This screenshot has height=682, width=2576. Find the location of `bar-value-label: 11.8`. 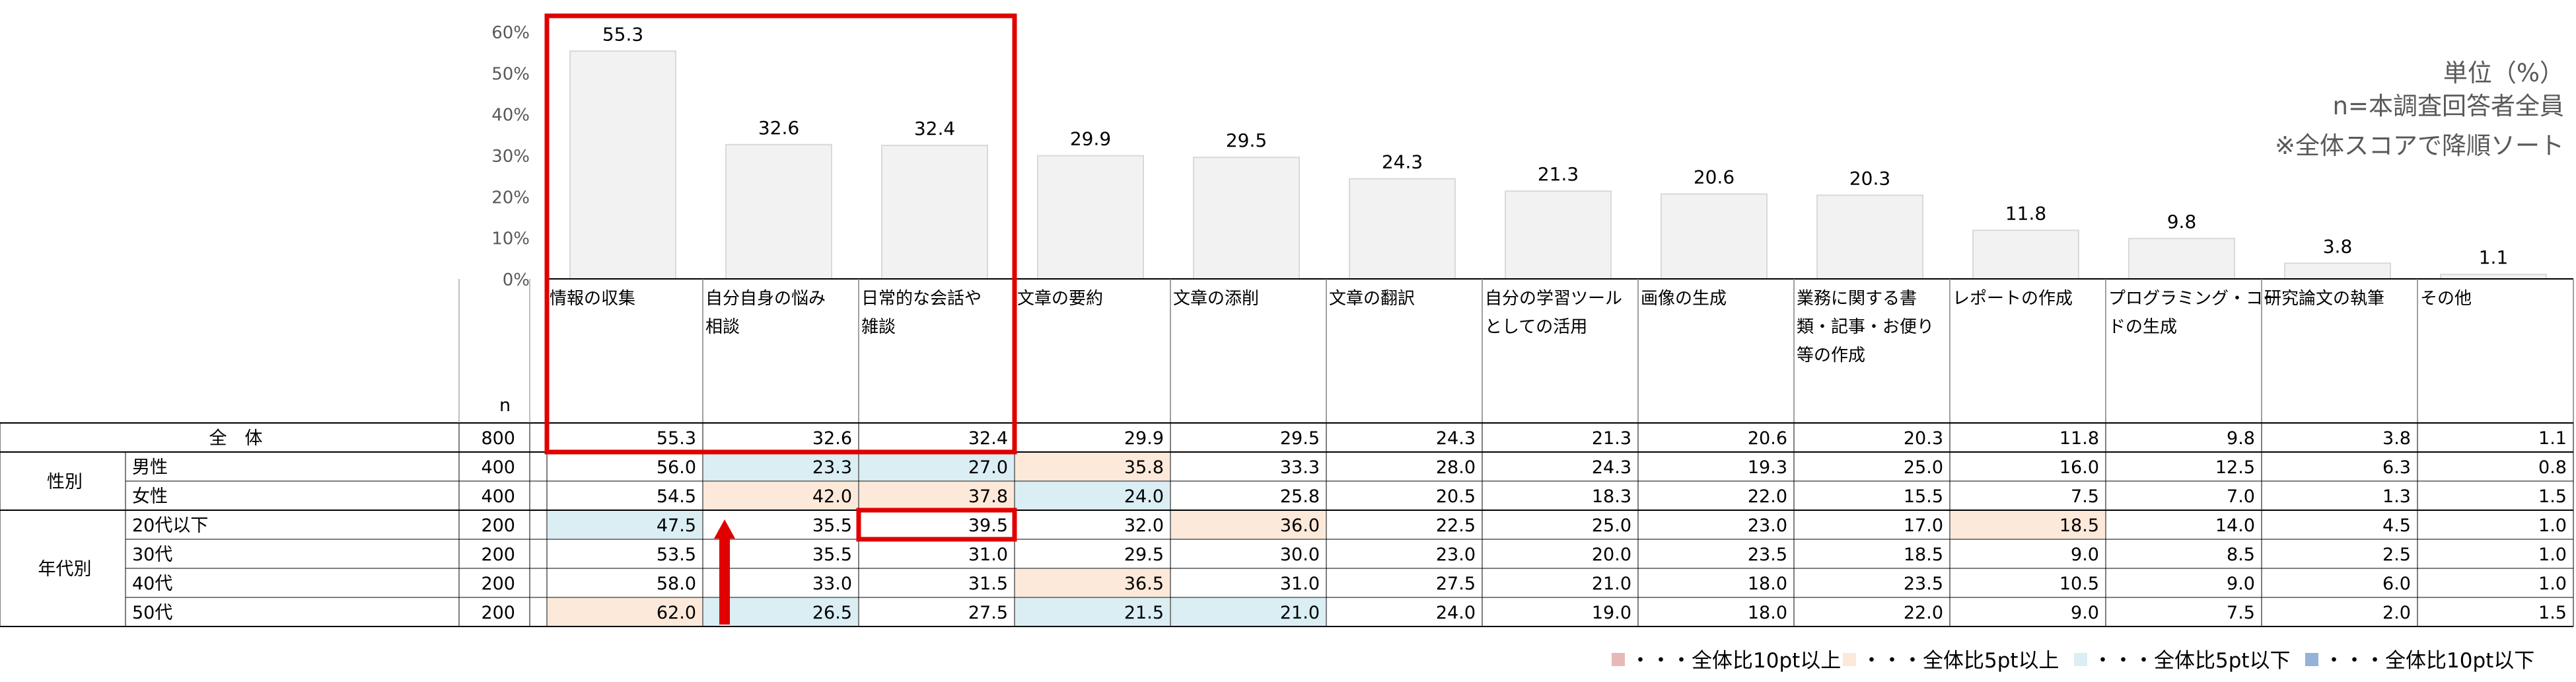

bar-value-label: 11.8 is located at coordinates (2026, 213).